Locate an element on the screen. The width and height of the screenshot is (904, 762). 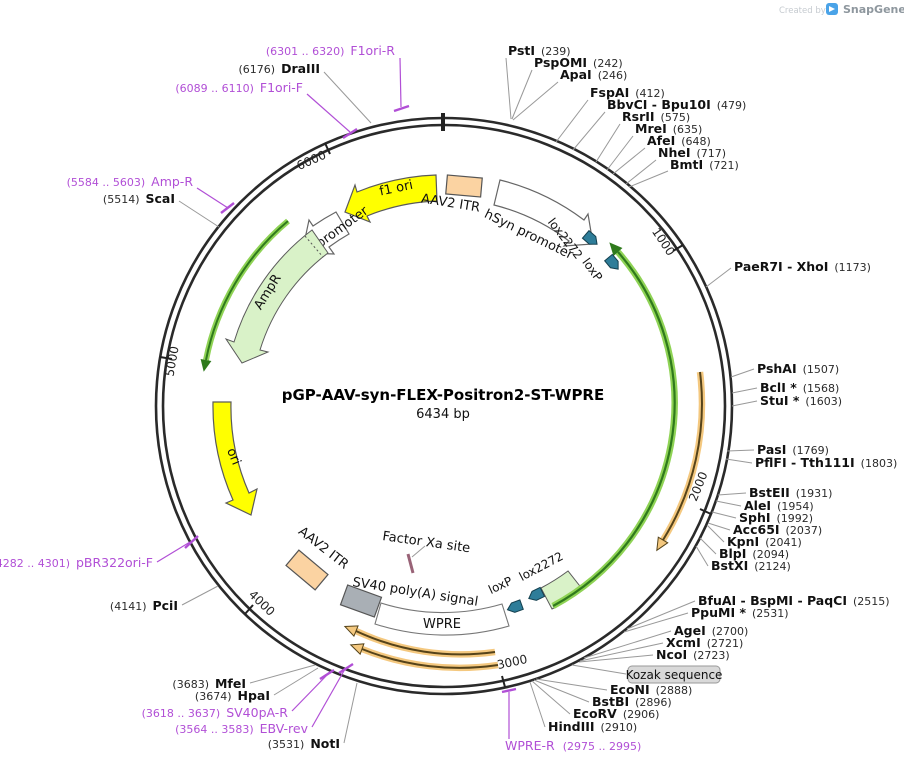
aav2-itr-bottom-feature: AAV2 ITR is located at coordinates (318, 557).